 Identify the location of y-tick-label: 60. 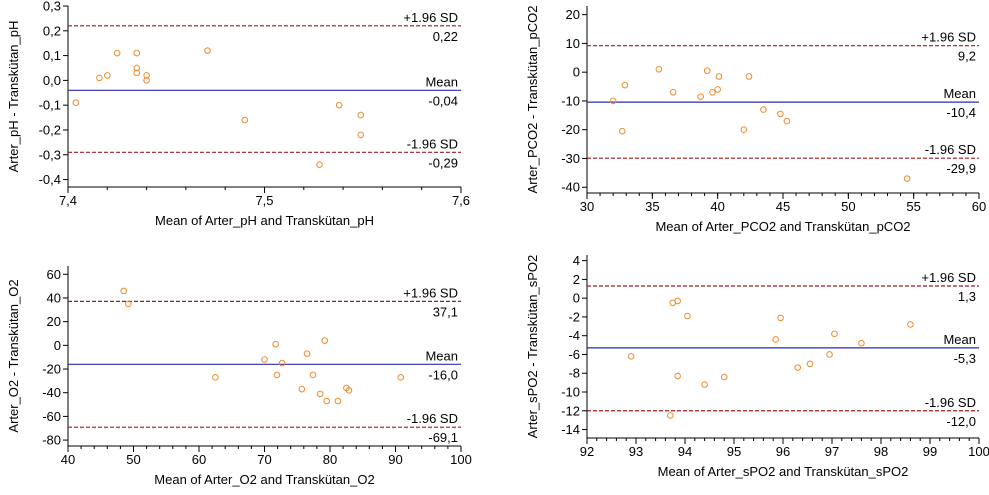
(54, 274).